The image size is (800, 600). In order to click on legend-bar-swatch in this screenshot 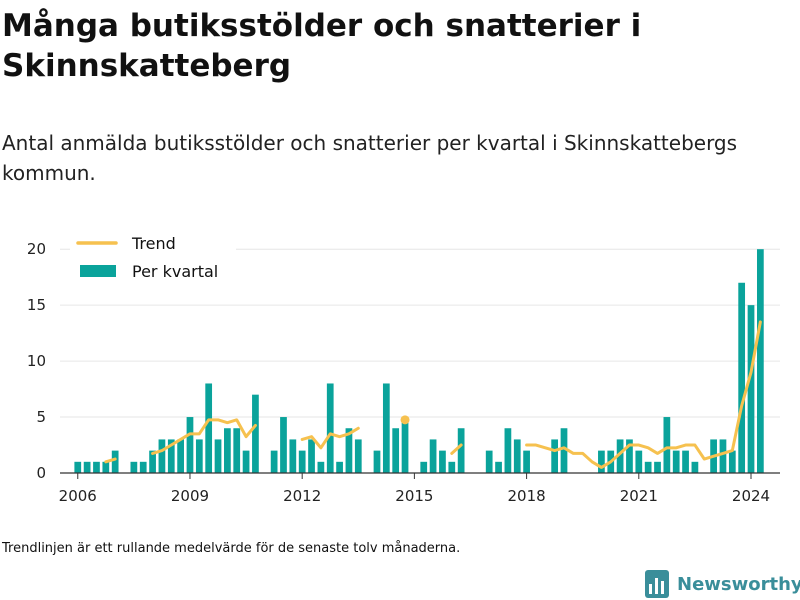, I will do `click(98, 271)`.